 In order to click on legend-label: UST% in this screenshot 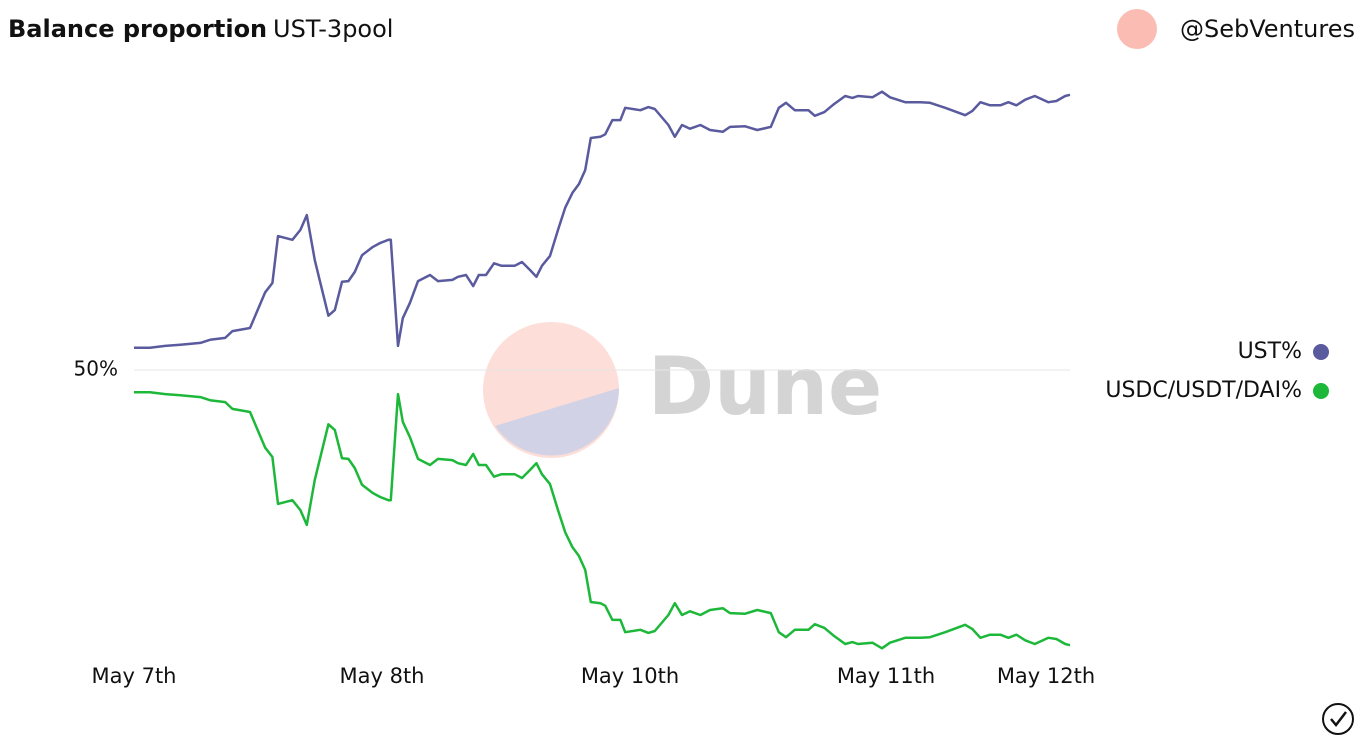, I will do `click(1270, 351)`.